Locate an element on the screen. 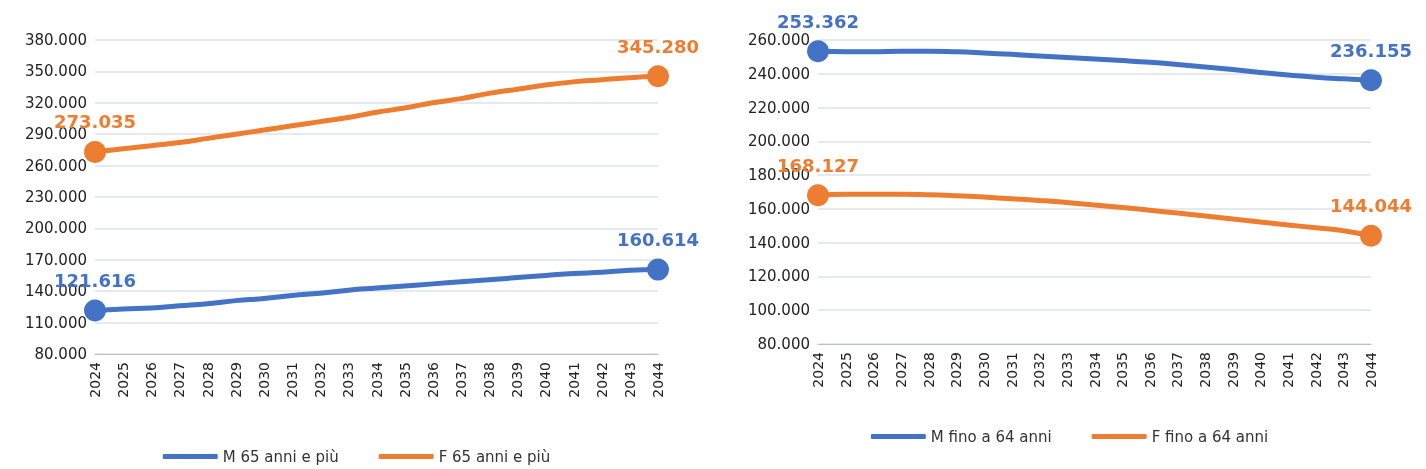  legend-label: M fino a 64 anni is located at coordinates (991, 436).